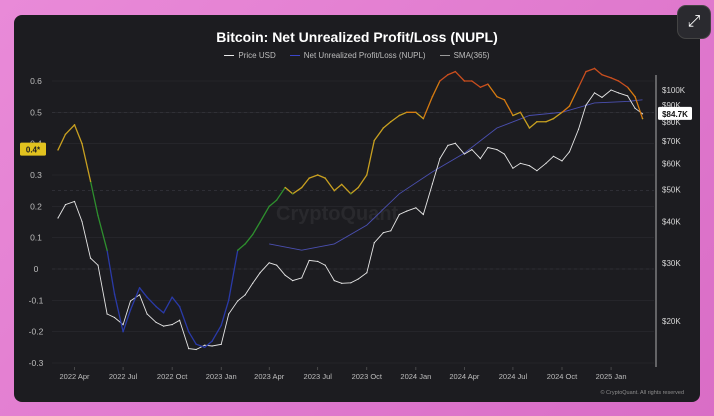 The image size is (714, 416). Describe the element at coordinates (250, 55) in the screenshot. I see `legend-item-price: Price USD` at that location.